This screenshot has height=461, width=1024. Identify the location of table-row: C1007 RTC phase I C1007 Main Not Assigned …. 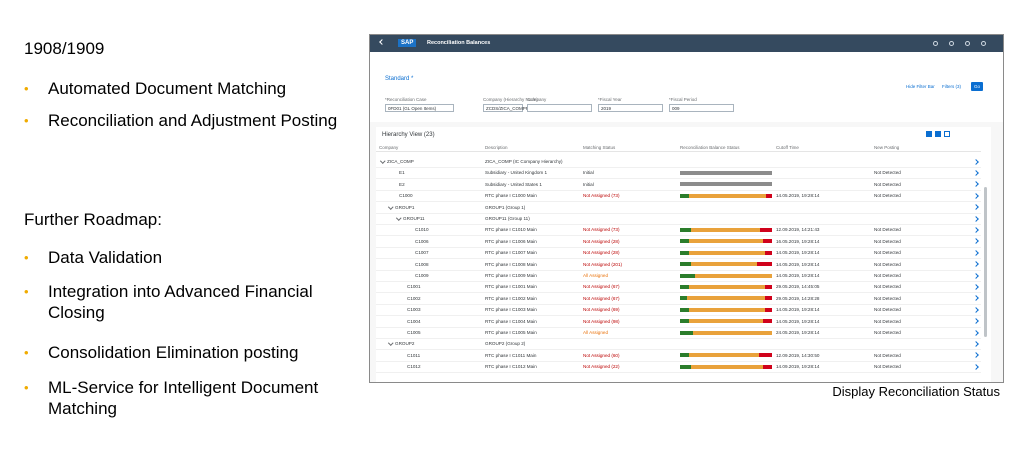
(678, 253).